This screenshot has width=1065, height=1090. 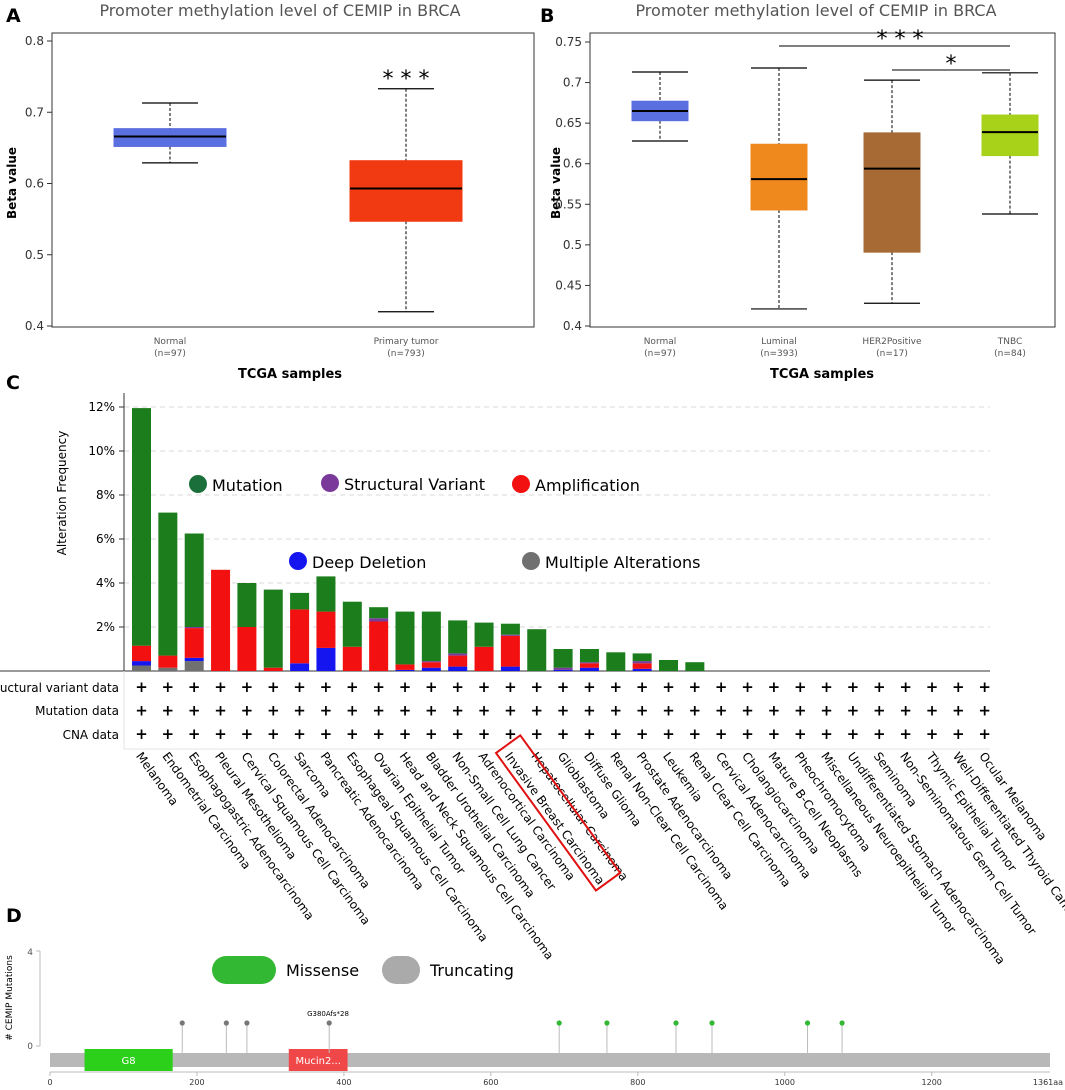 What do you see at coordinates (101, 451) in the screenshot?
I see `panel-c-ytick-label: 10%` at bounding box center [101, 451].